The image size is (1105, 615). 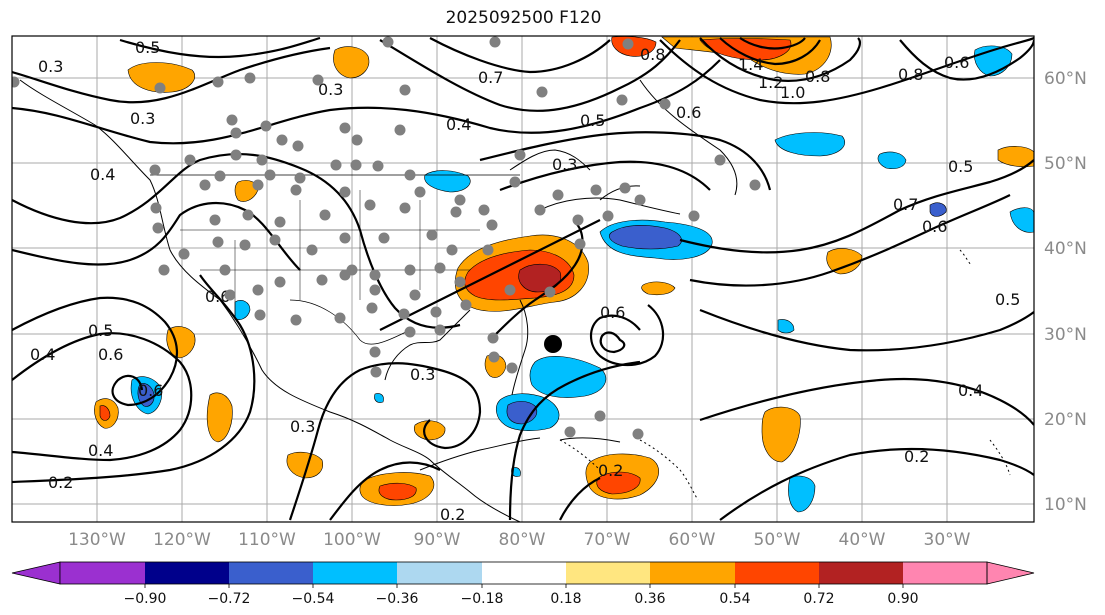 I want to click on lon-label: 40°W, so click(x=862, y=540).